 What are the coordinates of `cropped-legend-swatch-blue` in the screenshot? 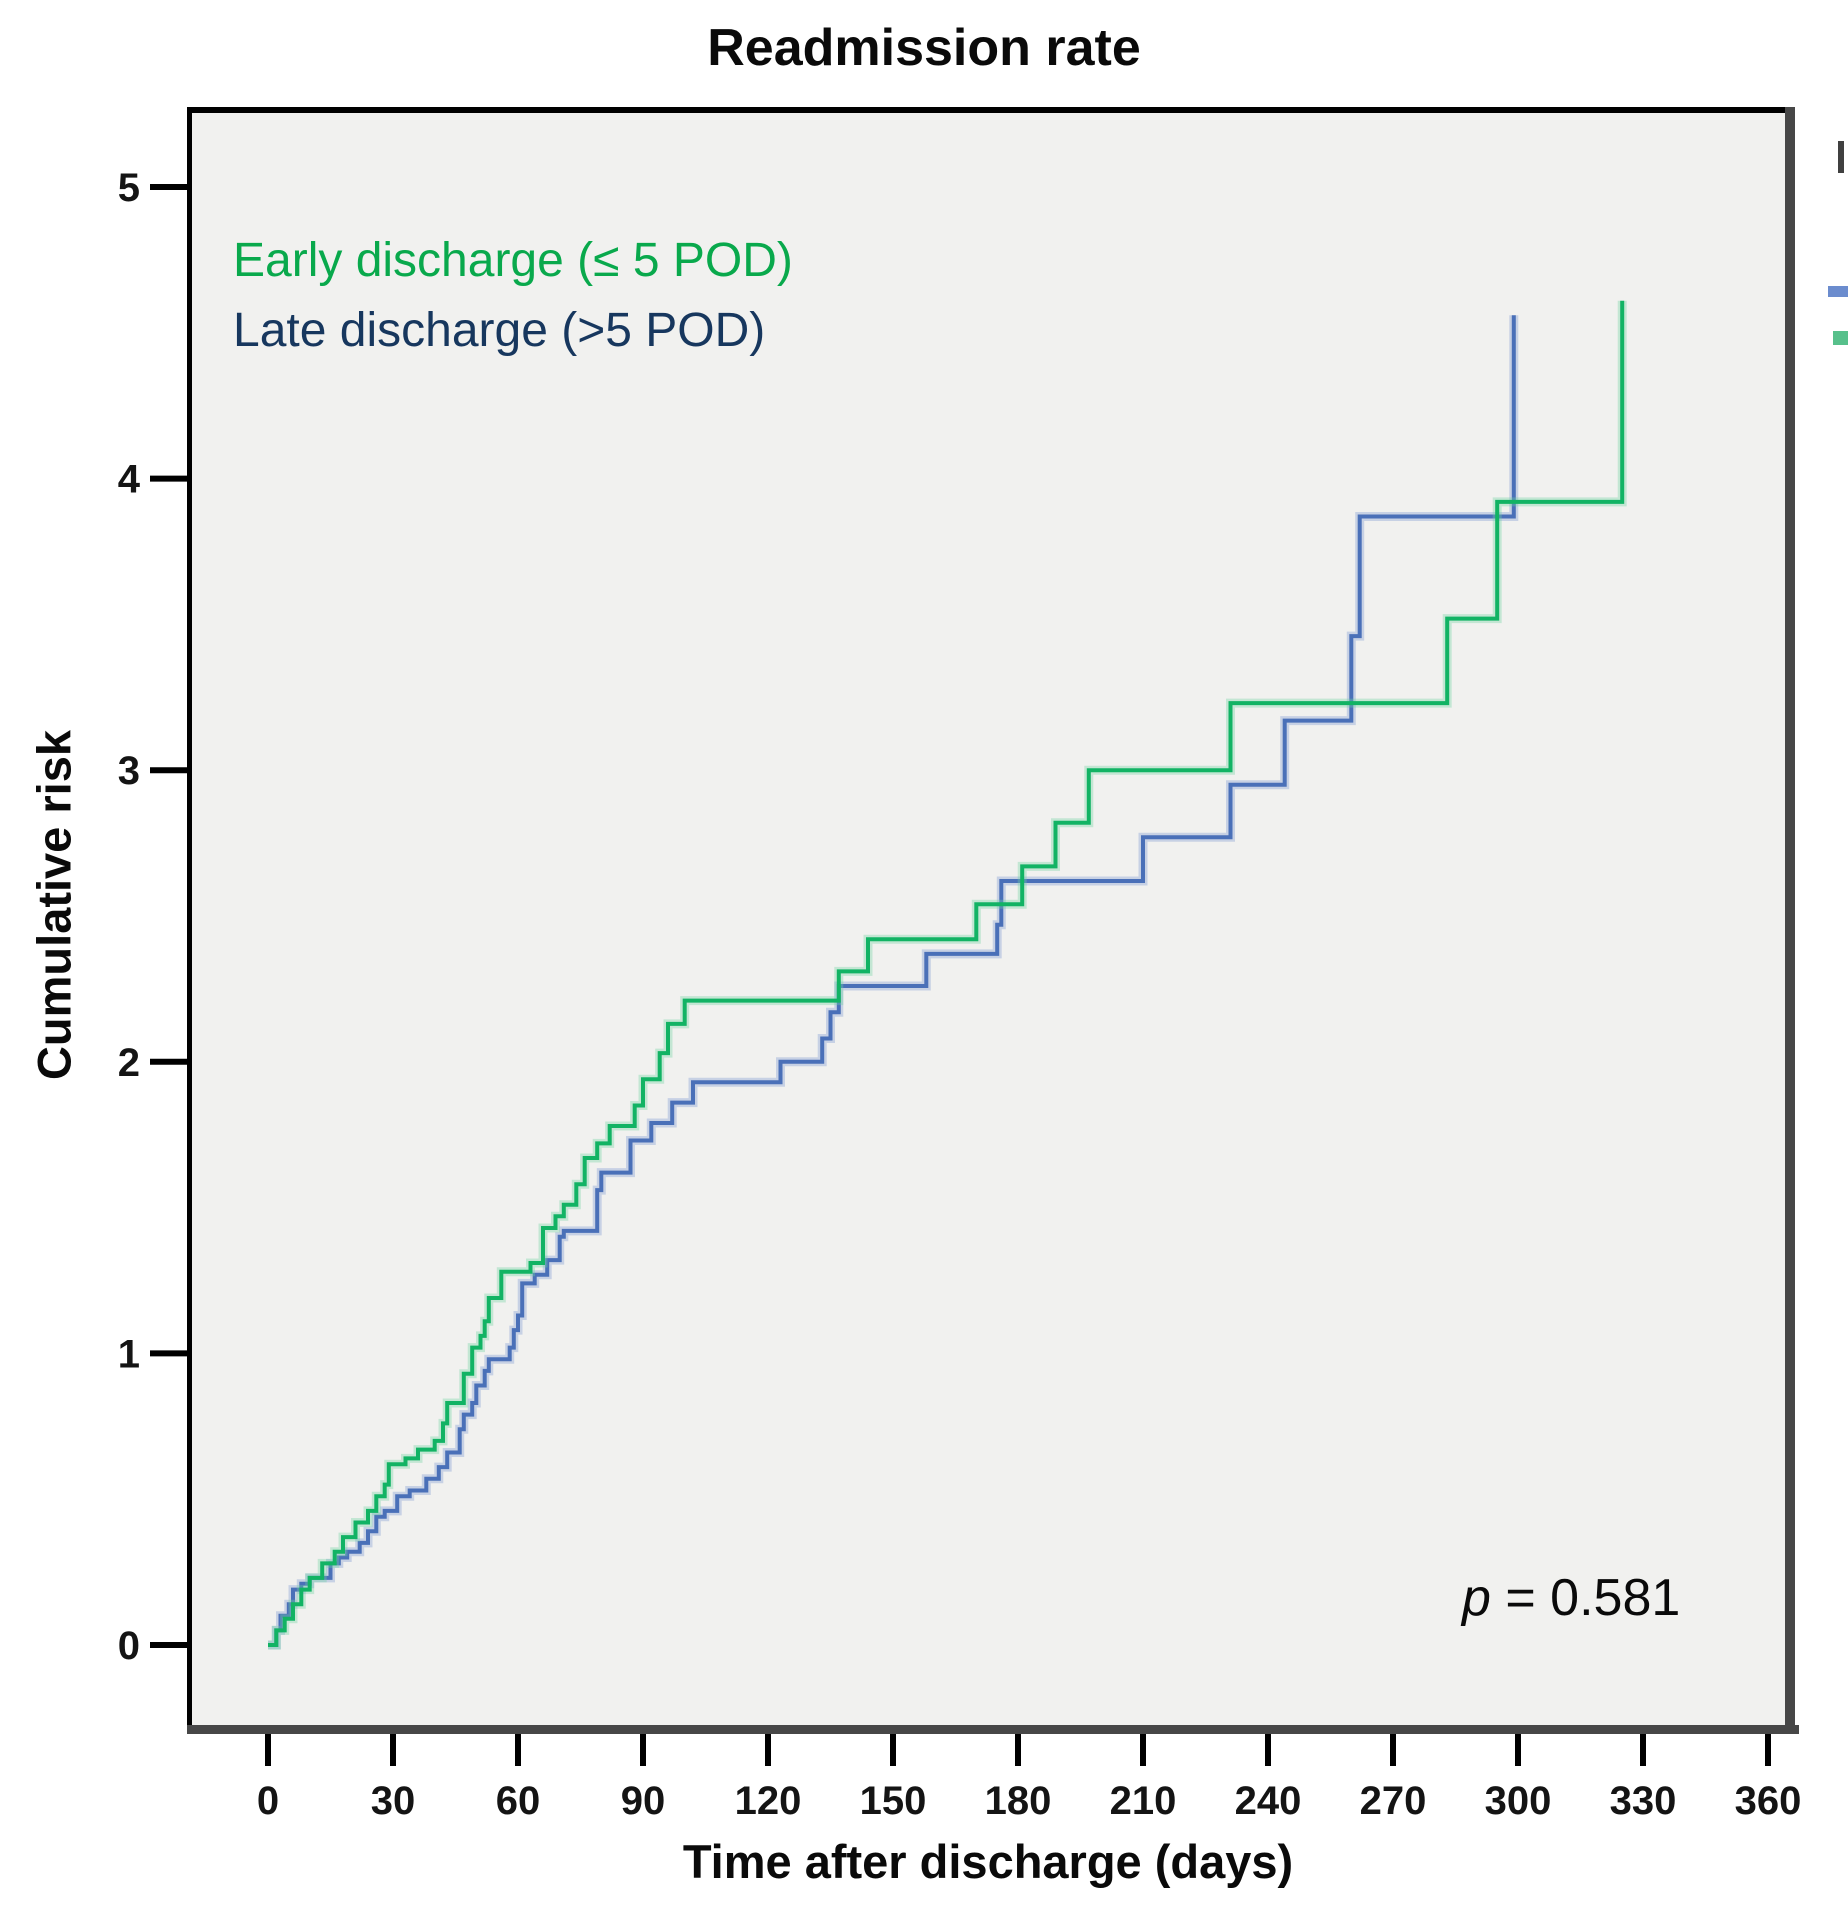 It's located at (1838, 291).